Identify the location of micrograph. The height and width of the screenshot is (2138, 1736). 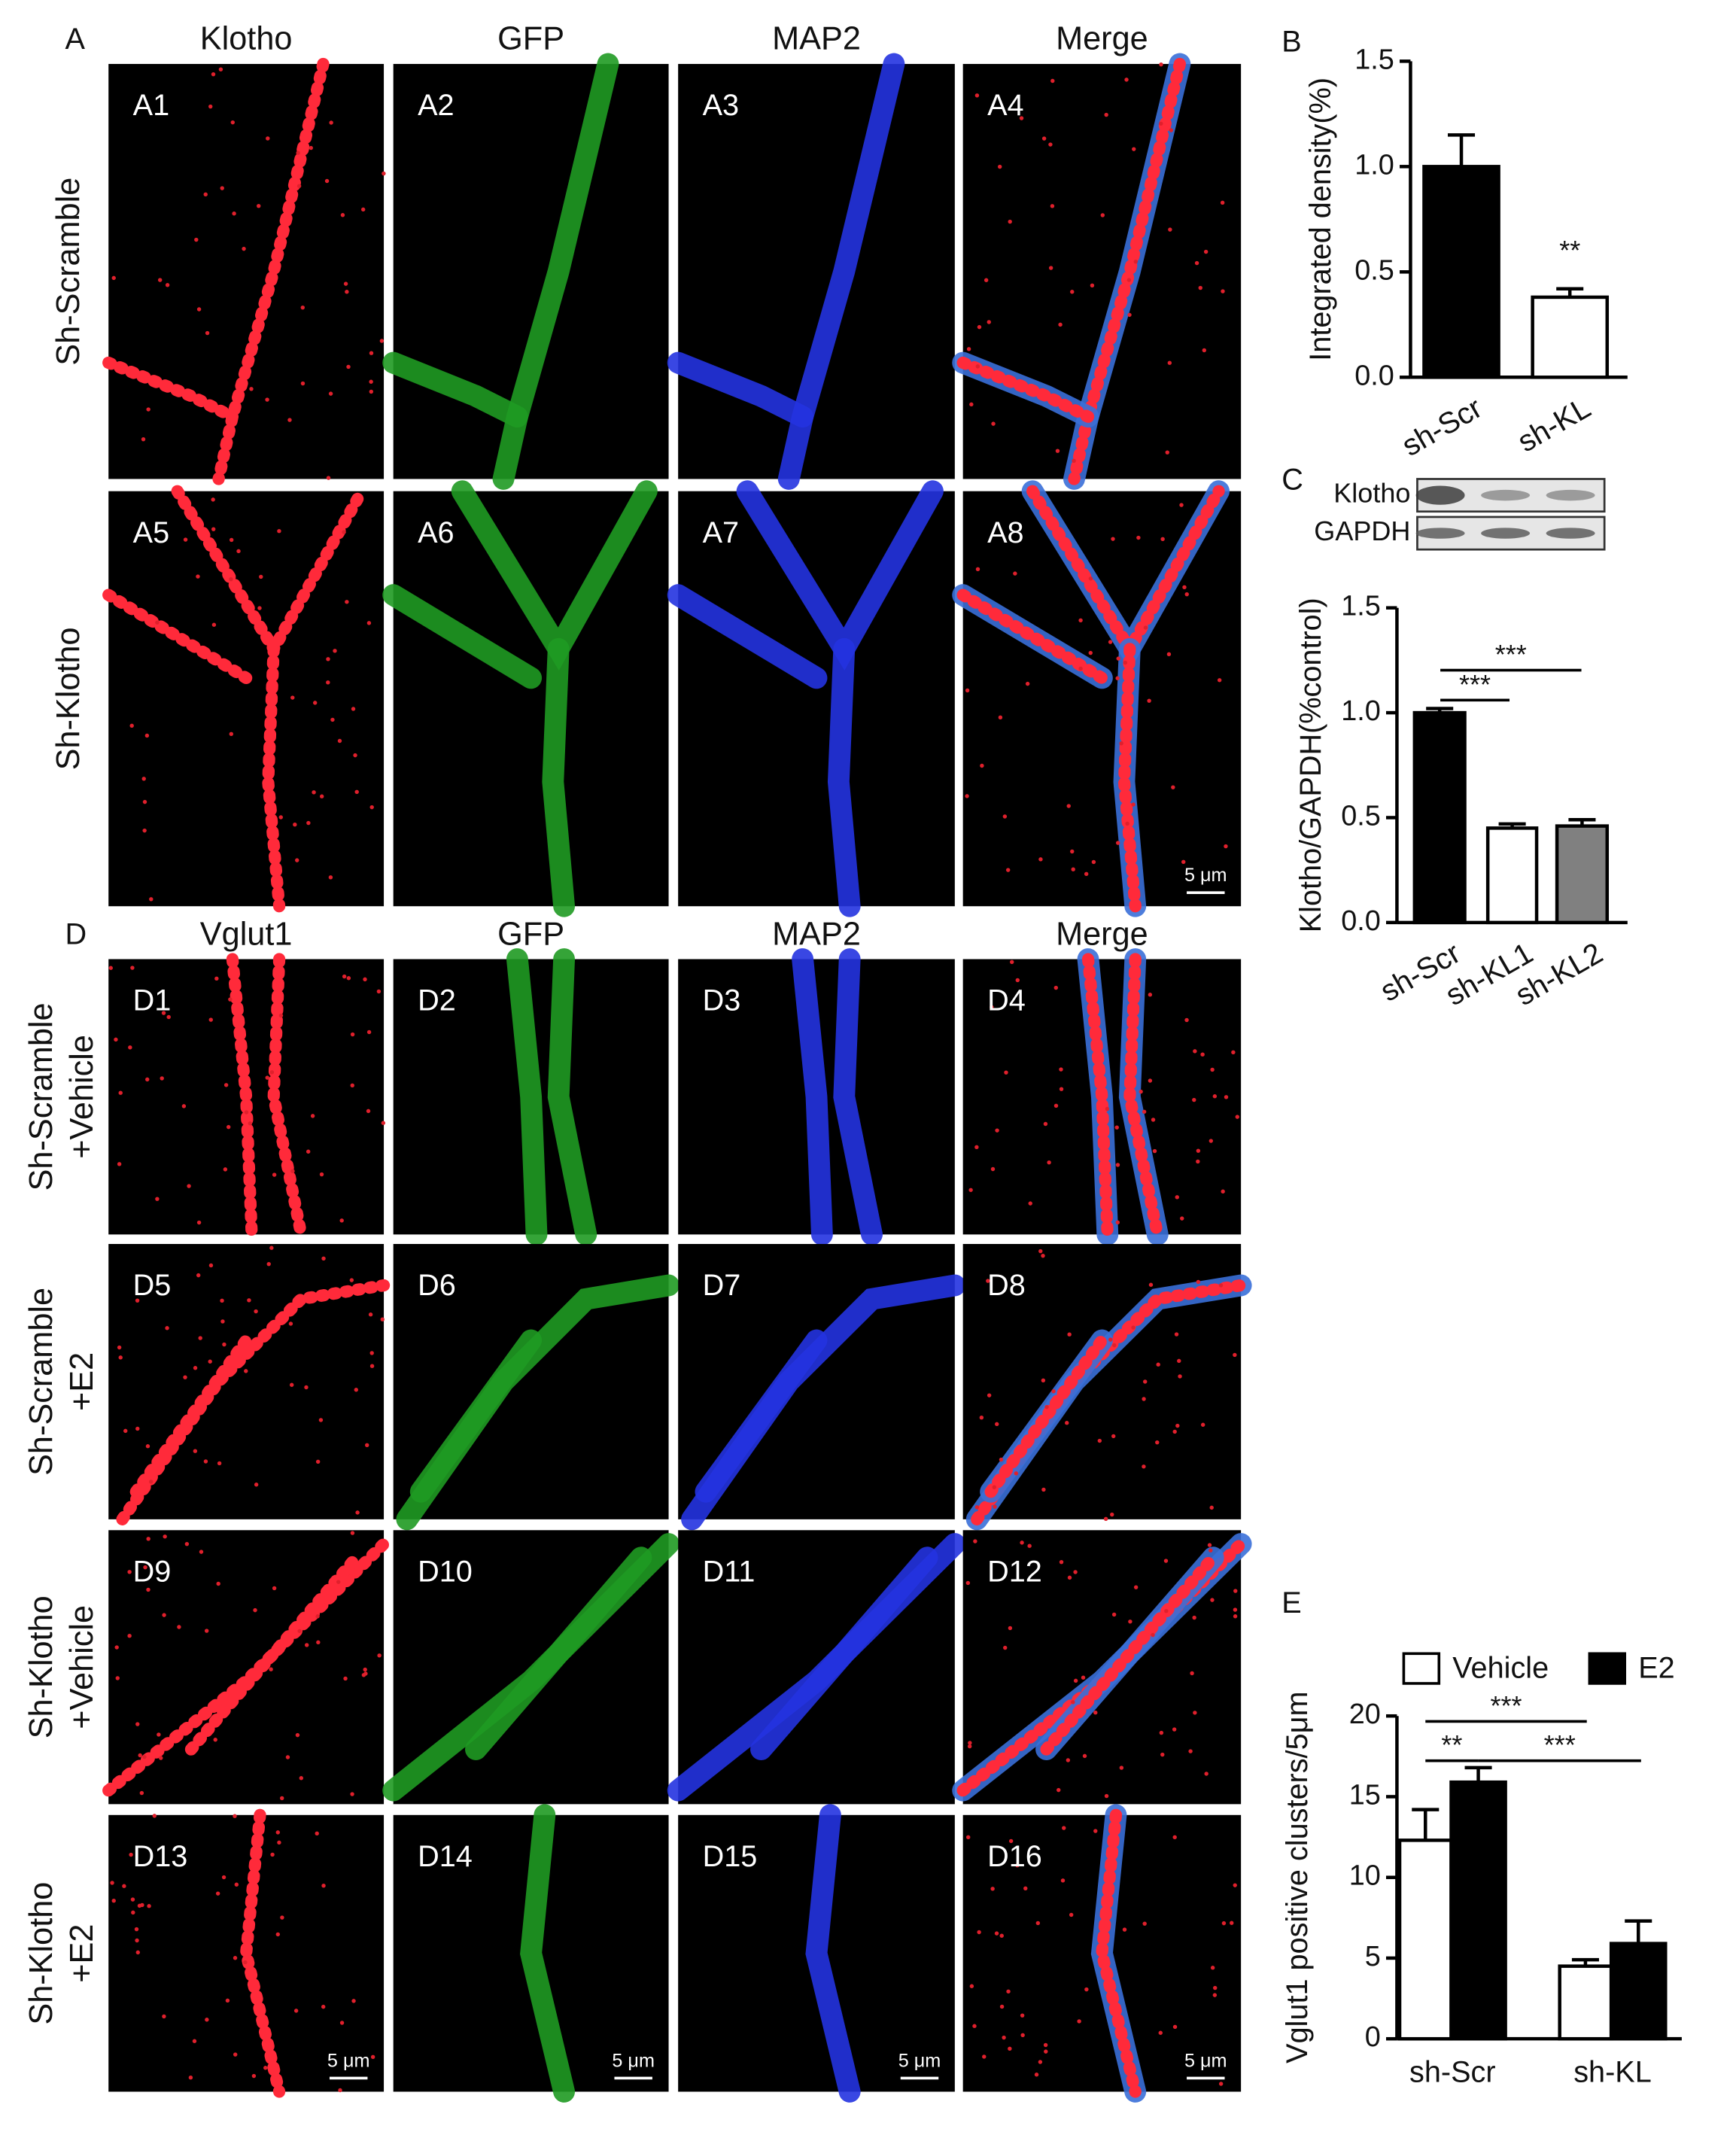
(246, 699).